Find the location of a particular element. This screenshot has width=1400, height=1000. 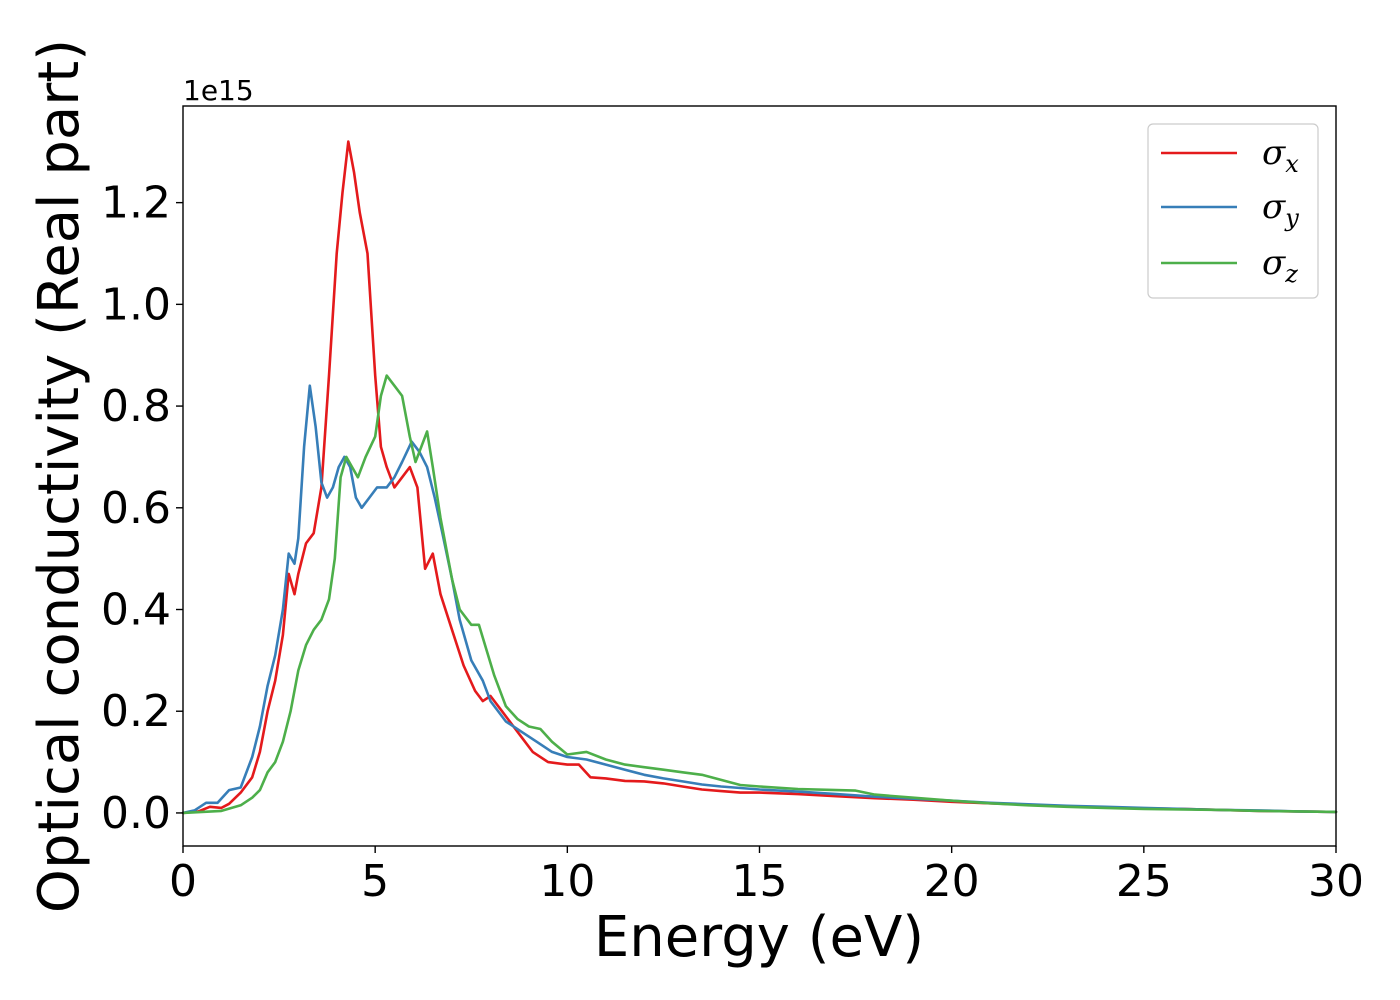

y-tick-label: 0.2 is located at coordinates (136, 711).